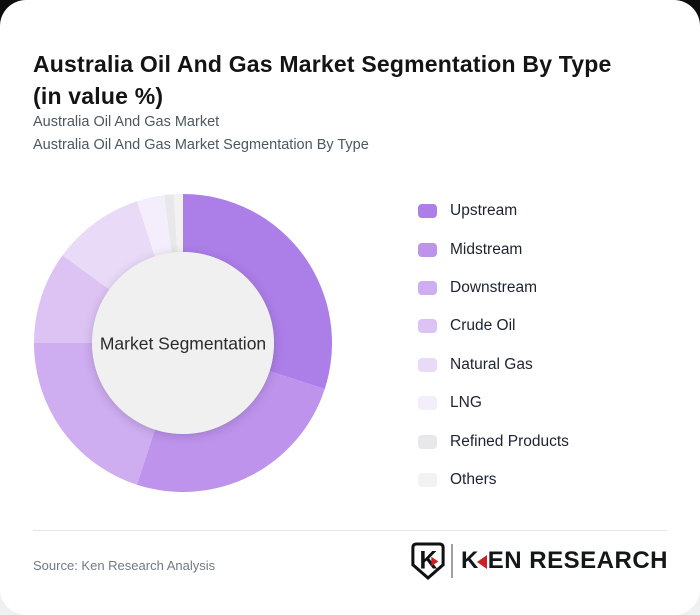  I want to click on legend-item-midstream: Midstream, so click(493, 249).